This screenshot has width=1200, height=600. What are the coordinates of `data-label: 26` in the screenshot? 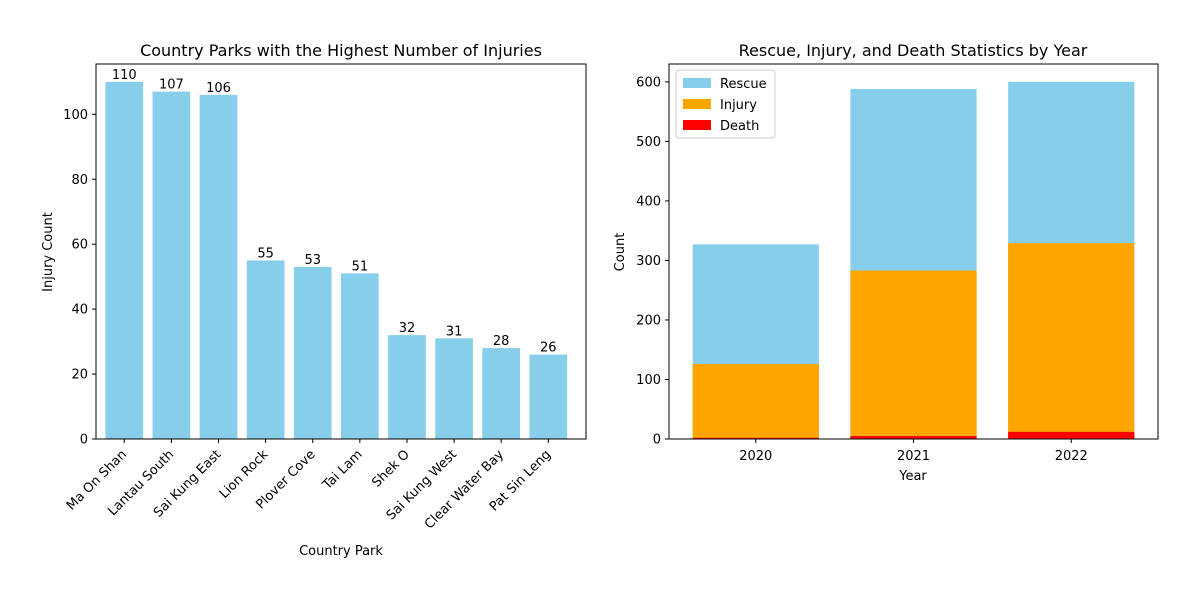 It's located at (548, 348).